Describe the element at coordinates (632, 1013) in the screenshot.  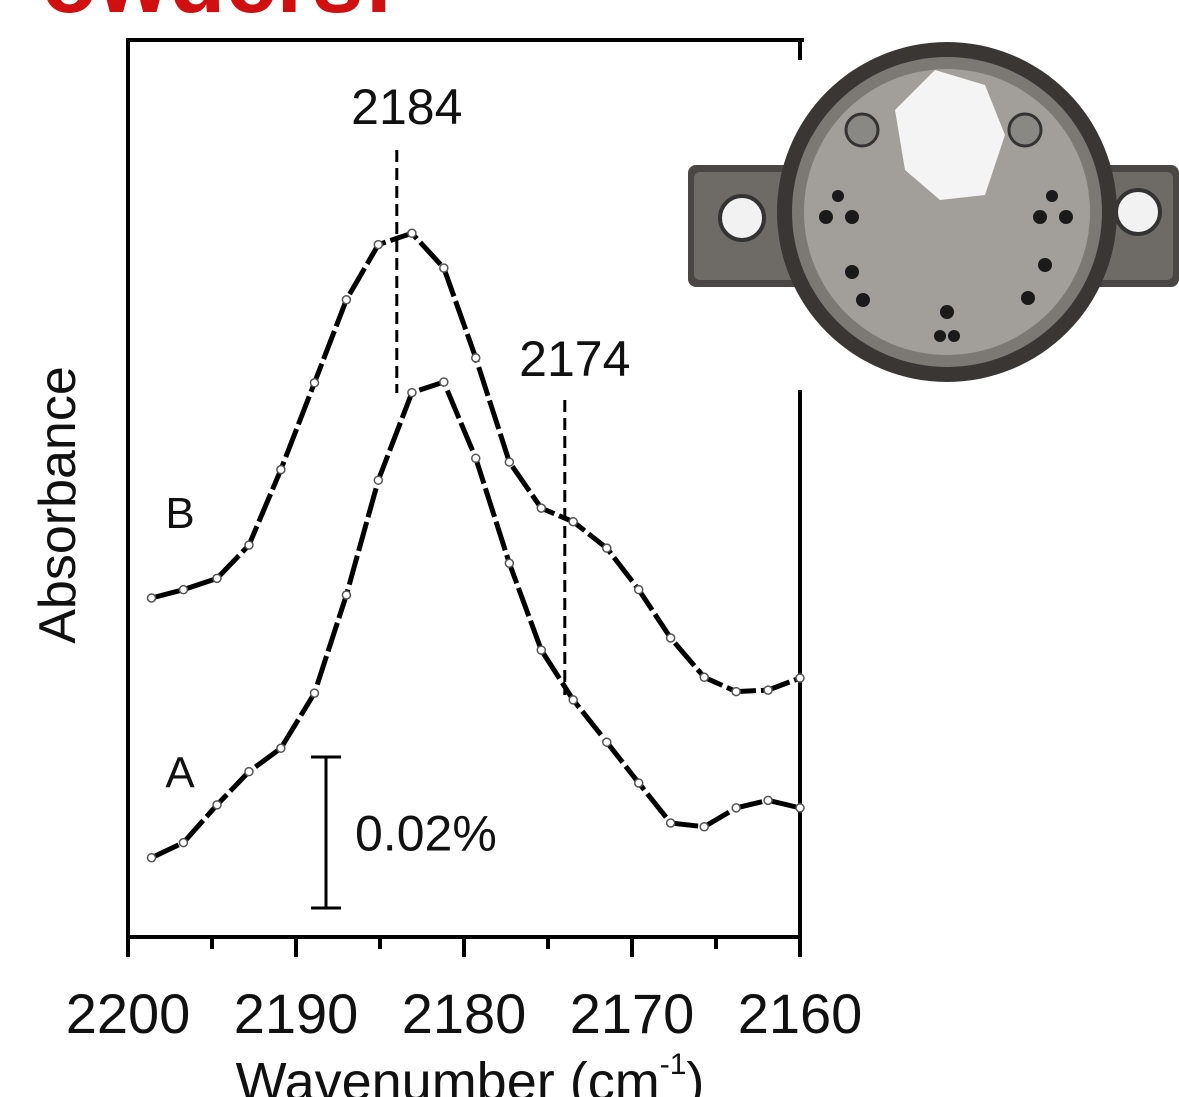
I see `x-tick-label: 2170` at that location.